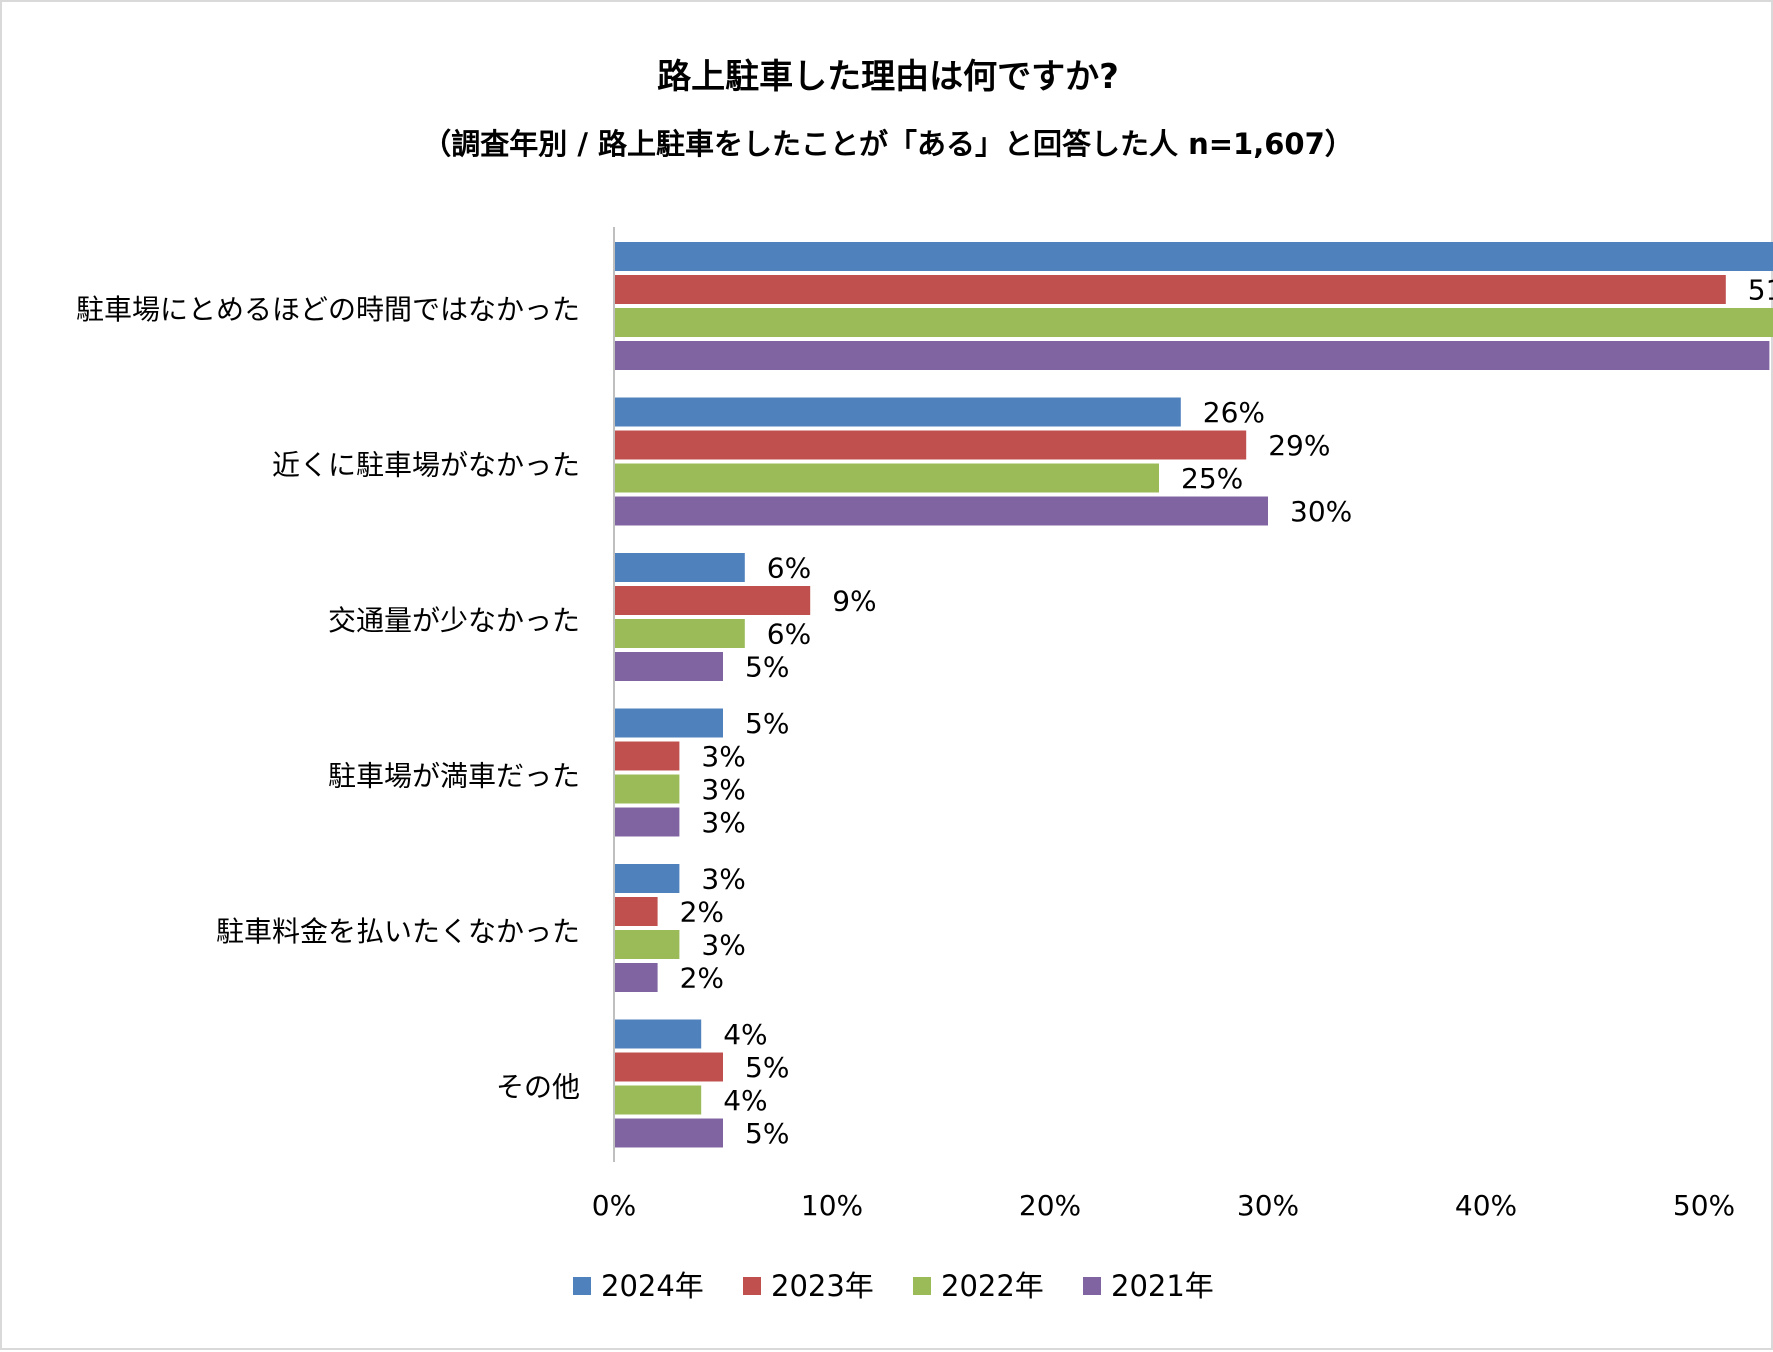 Image resolution: width=1773 pixels, height=1352 pixels. Describe the element at coordinates (454, 776) in the screenshot. I see `category-label: 駐車場が満車だった` at that location.